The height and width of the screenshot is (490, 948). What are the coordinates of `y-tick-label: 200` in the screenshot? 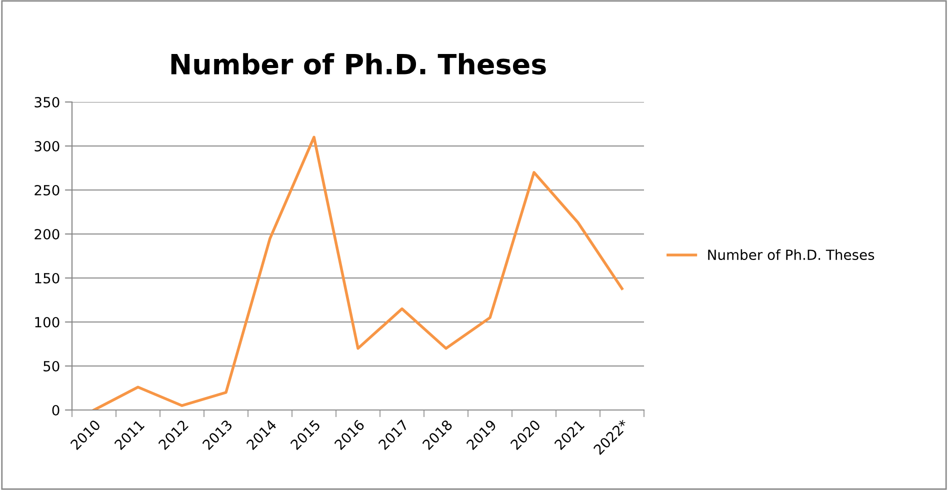 It's located at (47, 234).